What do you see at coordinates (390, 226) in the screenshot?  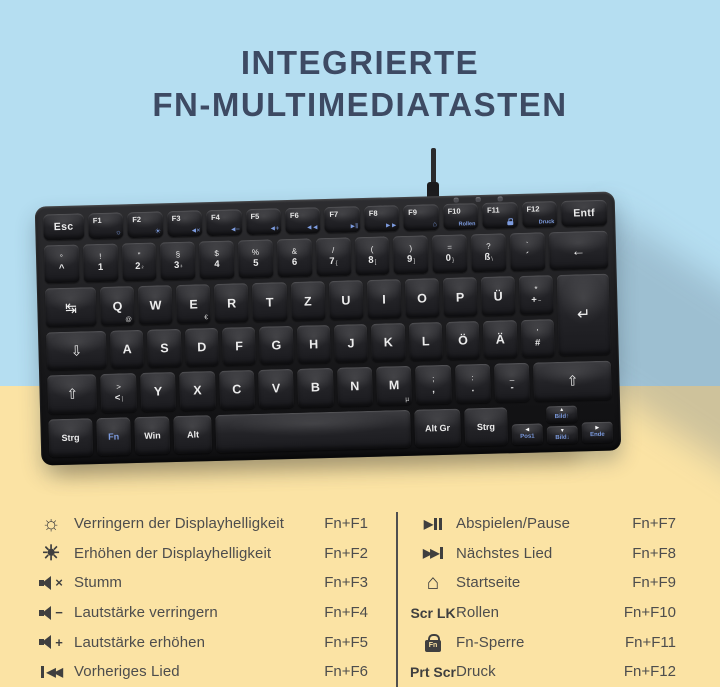 I see `next-track-icon: ►►` at bounding box center [390, 226].